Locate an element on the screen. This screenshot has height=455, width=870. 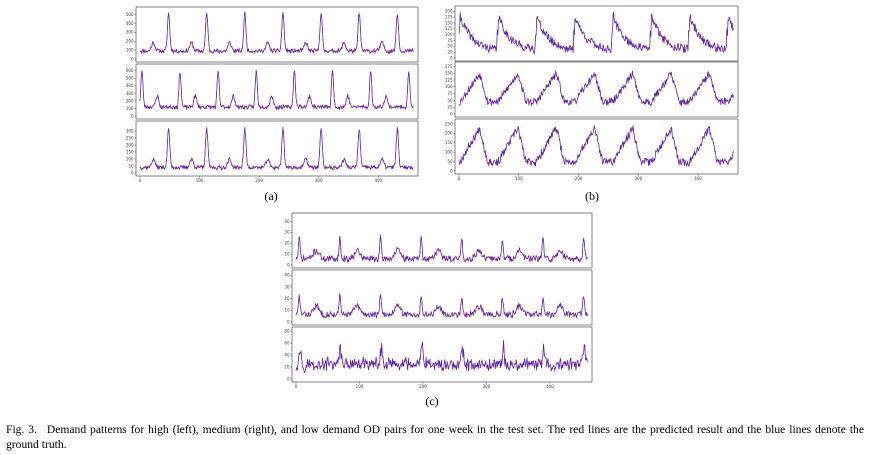
chart-panel-2-3: 0 50 100 150 200 250 0 100 200 300 400 is located at coordinates (592, 149).